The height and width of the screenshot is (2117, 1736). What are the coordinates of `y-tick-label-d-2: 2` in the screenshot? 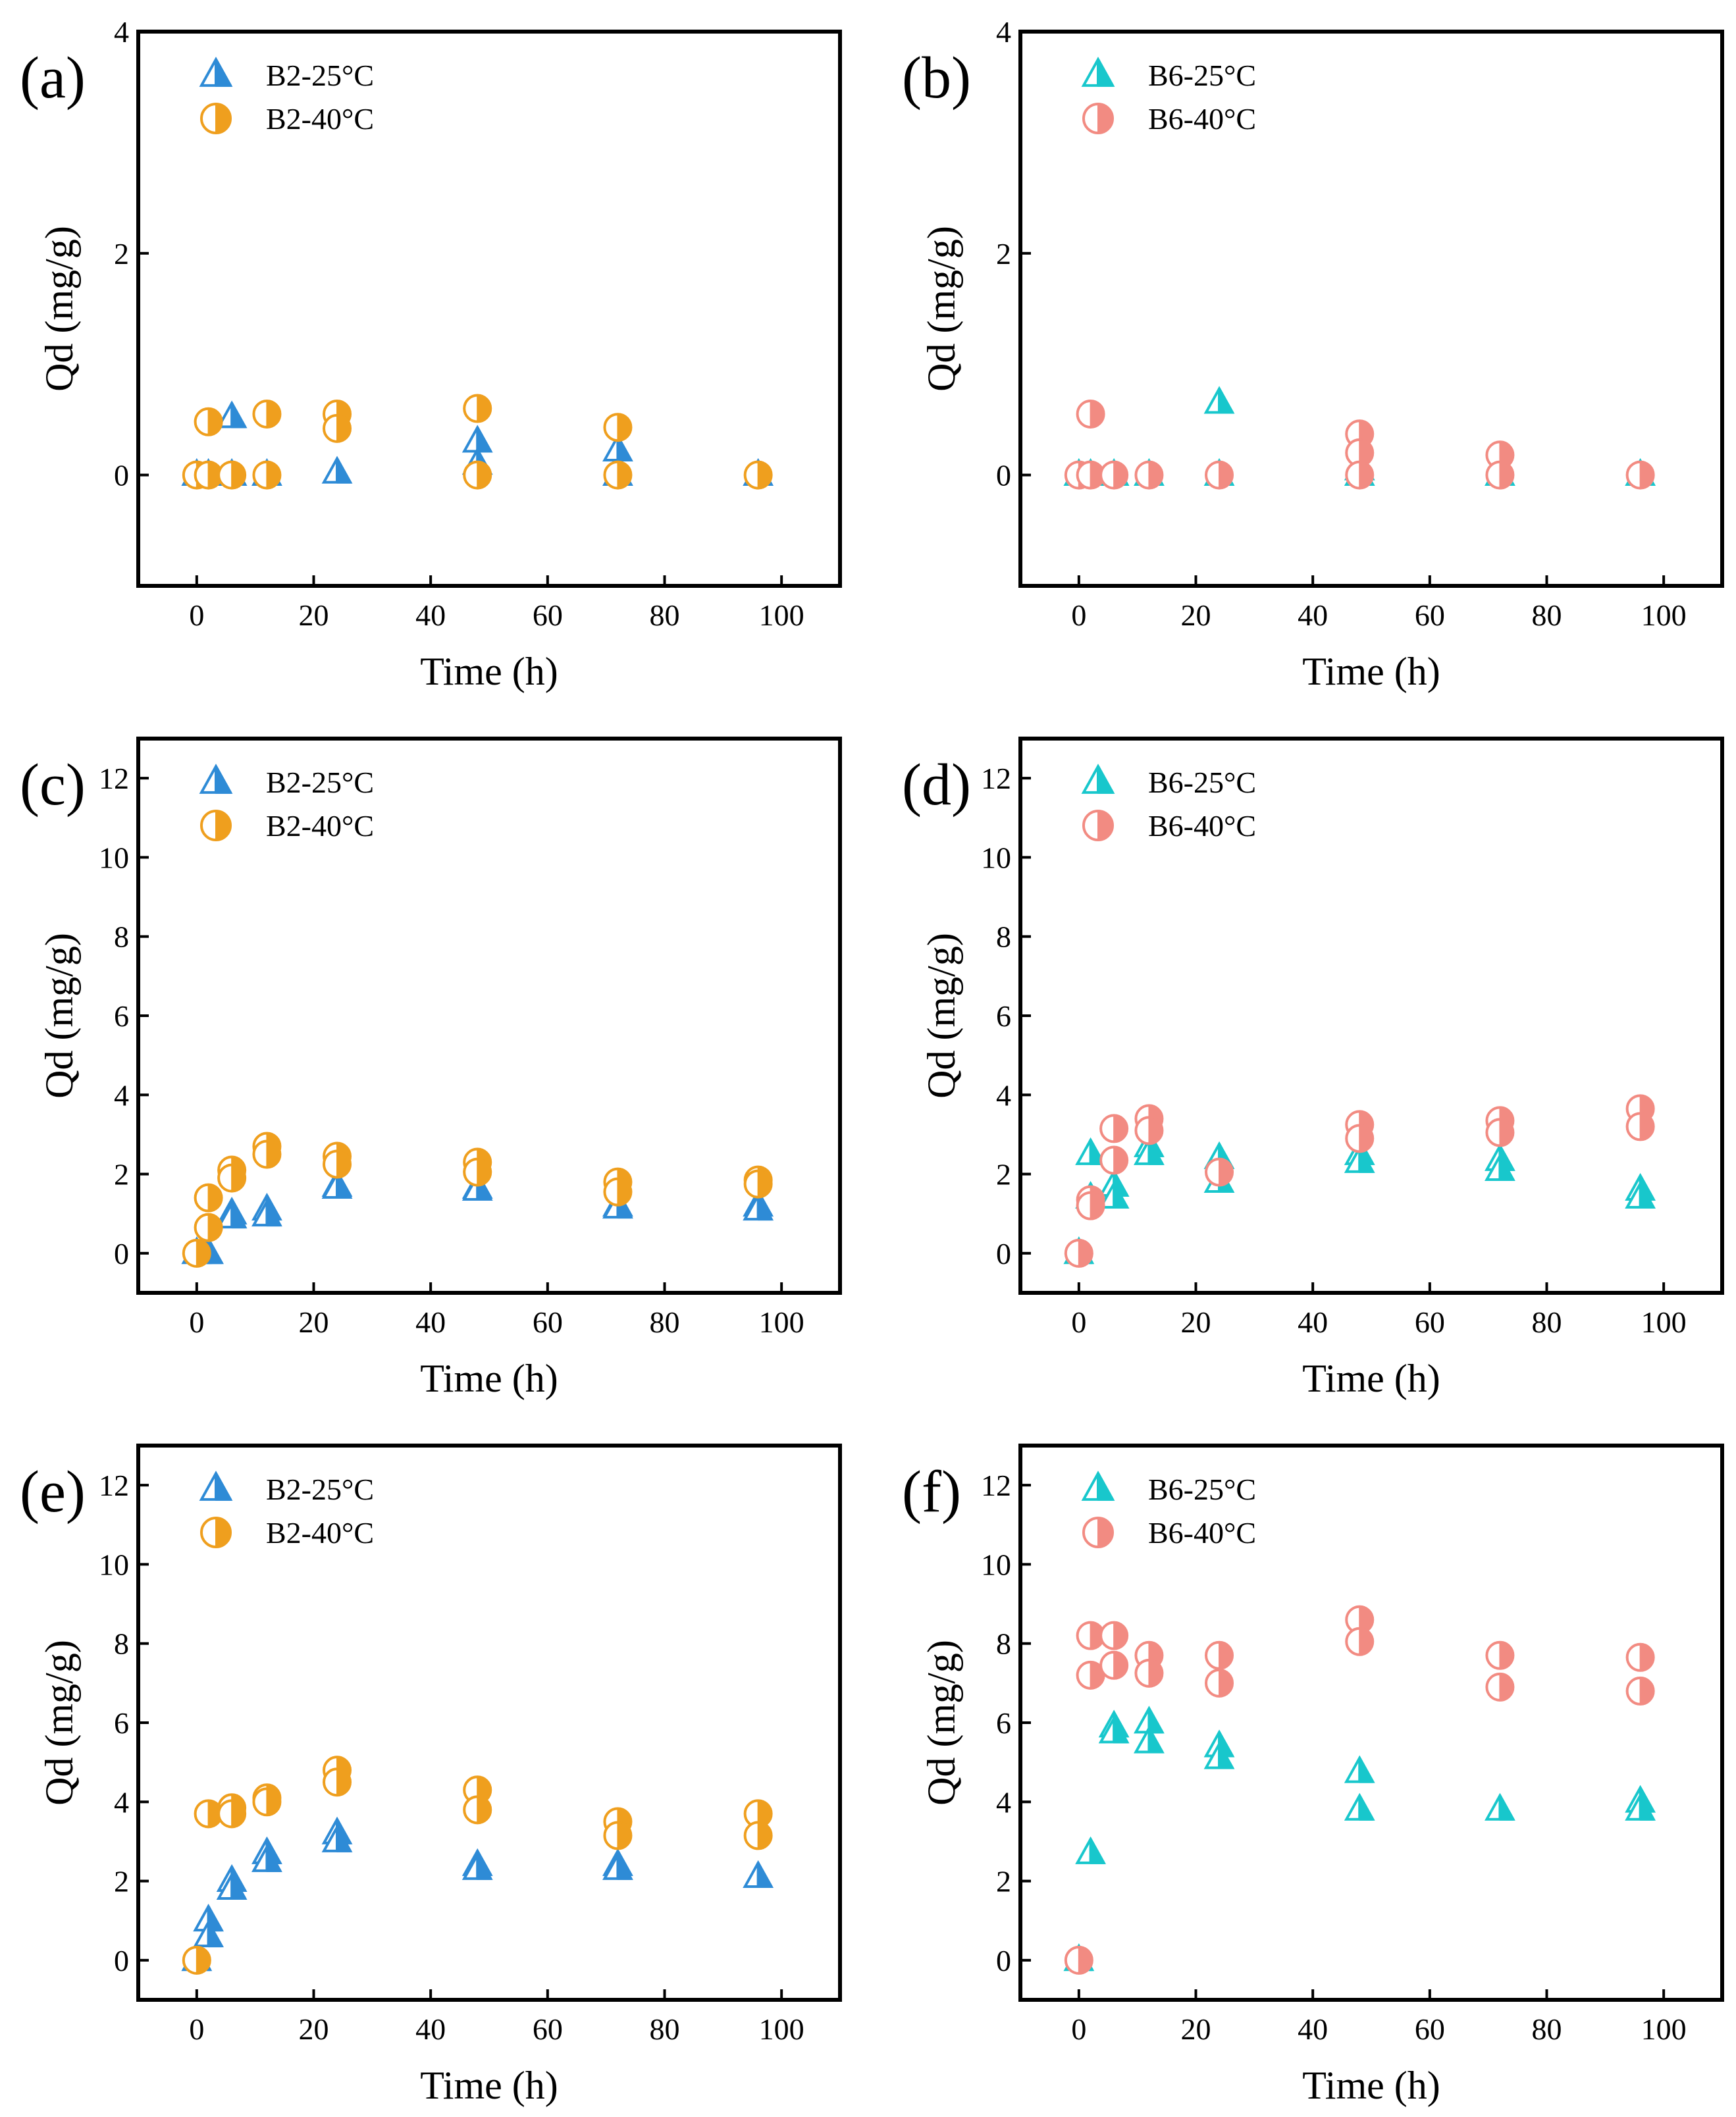 It's located at (1003, 1174).